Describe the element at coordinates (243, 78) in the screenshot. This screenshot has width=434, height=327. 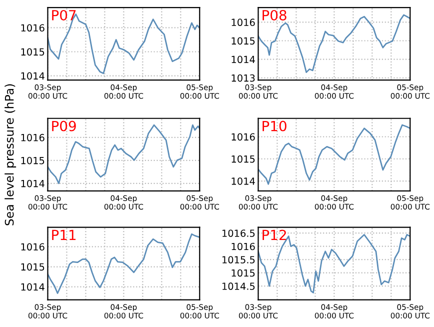
I see `y-tick-label: 1013` at that location.